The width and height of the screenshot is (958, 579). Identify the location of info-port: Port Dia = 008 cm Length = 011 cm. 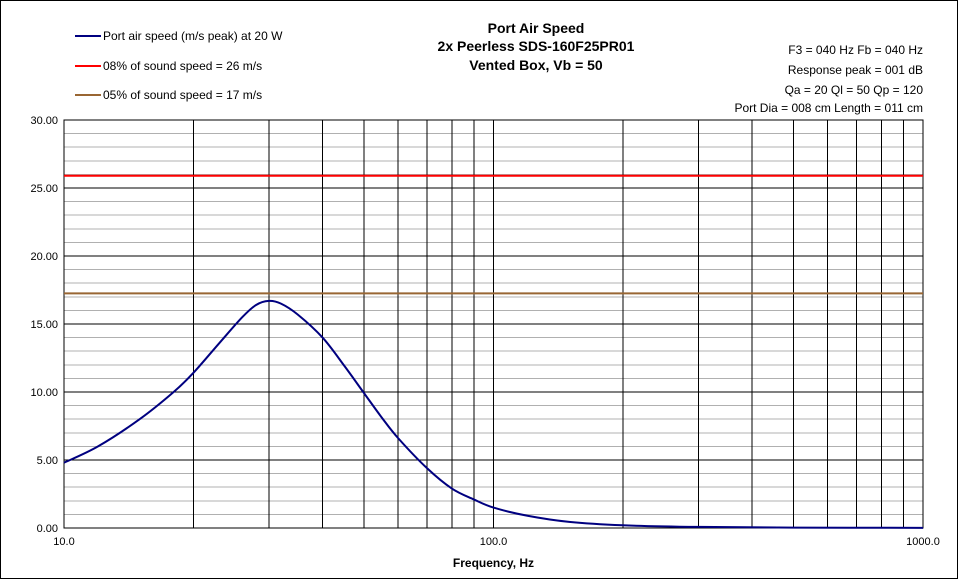
(828, 108).